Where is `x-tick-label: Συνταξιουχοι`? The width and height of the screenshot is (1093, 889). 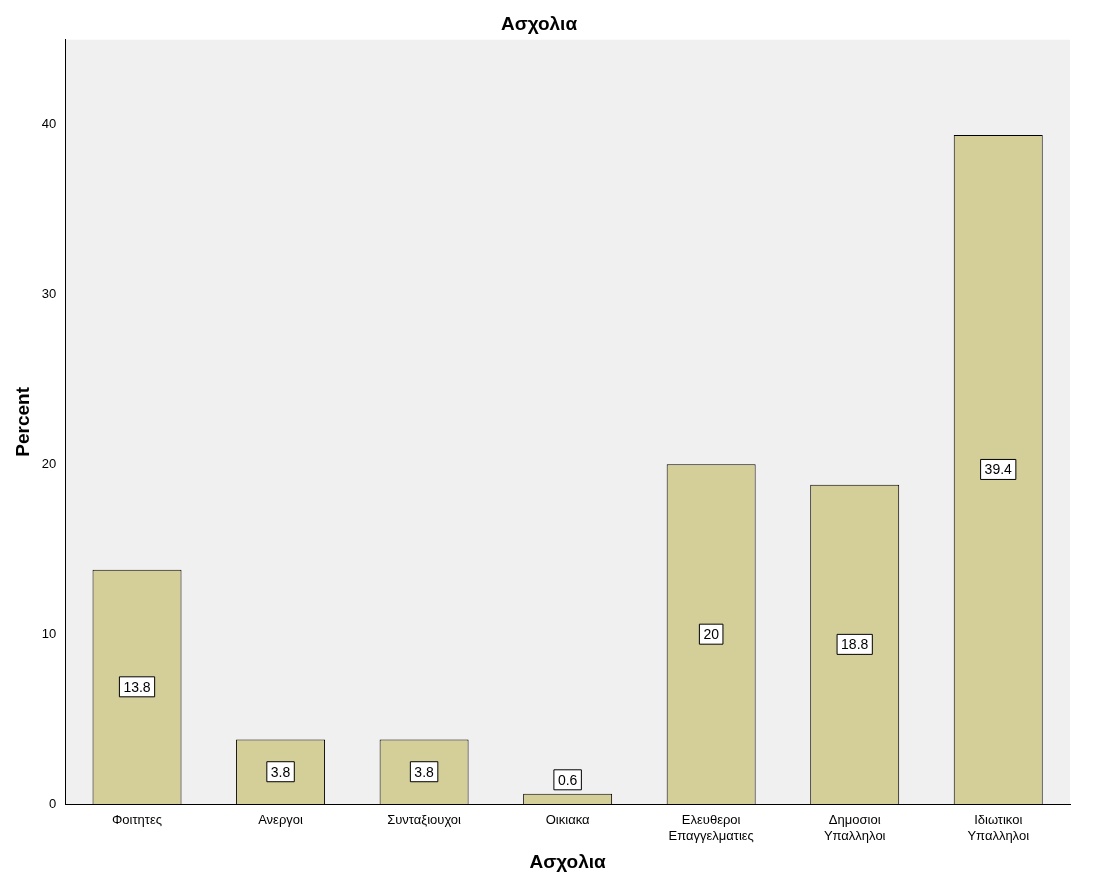
x-tick-label: Συνταξιουχοι is located at coordinates (424, 820).